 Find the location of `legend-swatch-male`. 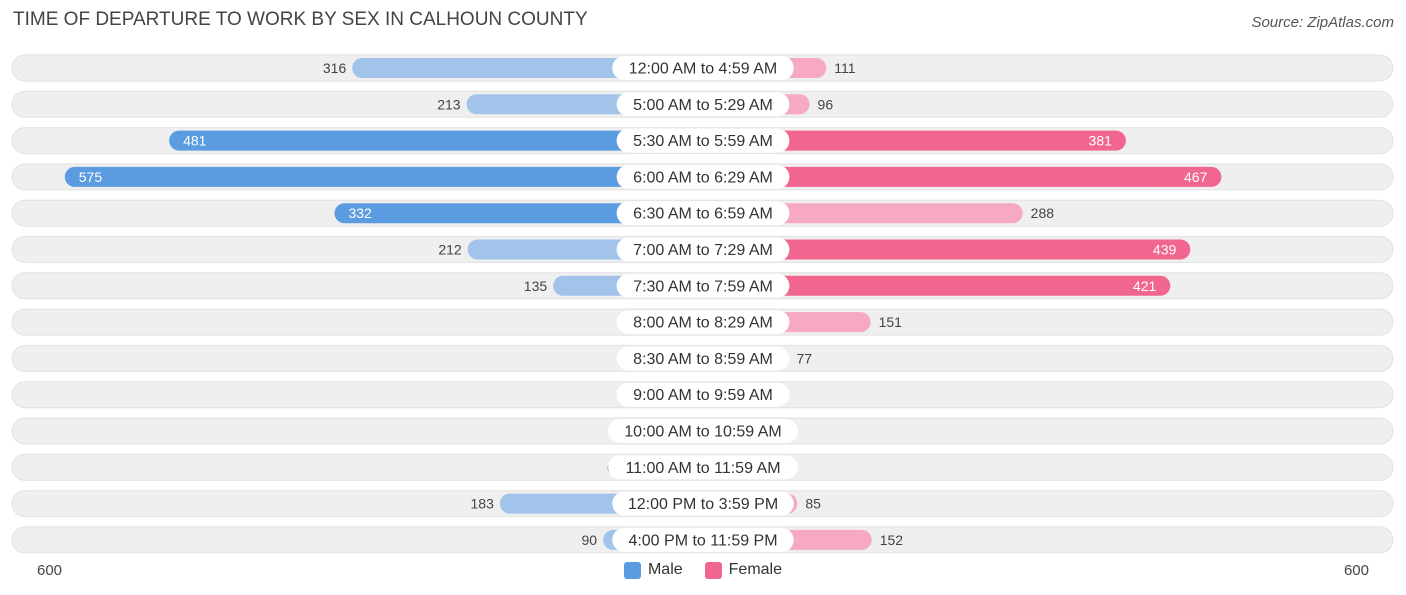

legend-swatch-male is located at coordinates (632, 570).